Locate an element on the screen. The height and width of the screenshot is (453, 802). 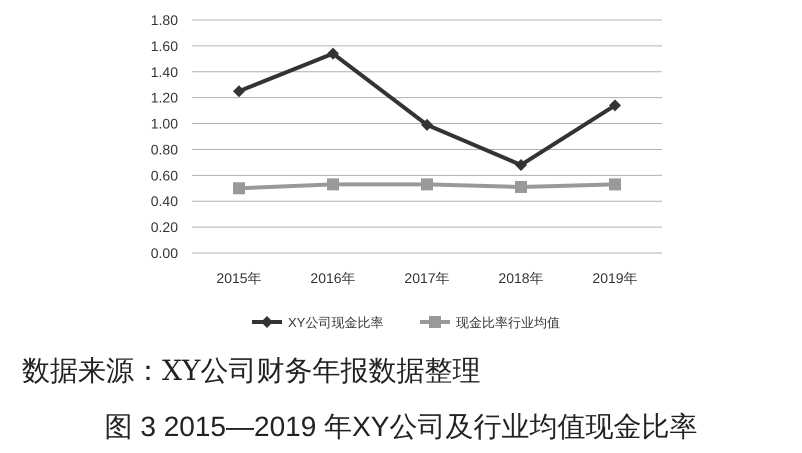
y-tick-label: 0.60 is located at coordinates (164, 175).